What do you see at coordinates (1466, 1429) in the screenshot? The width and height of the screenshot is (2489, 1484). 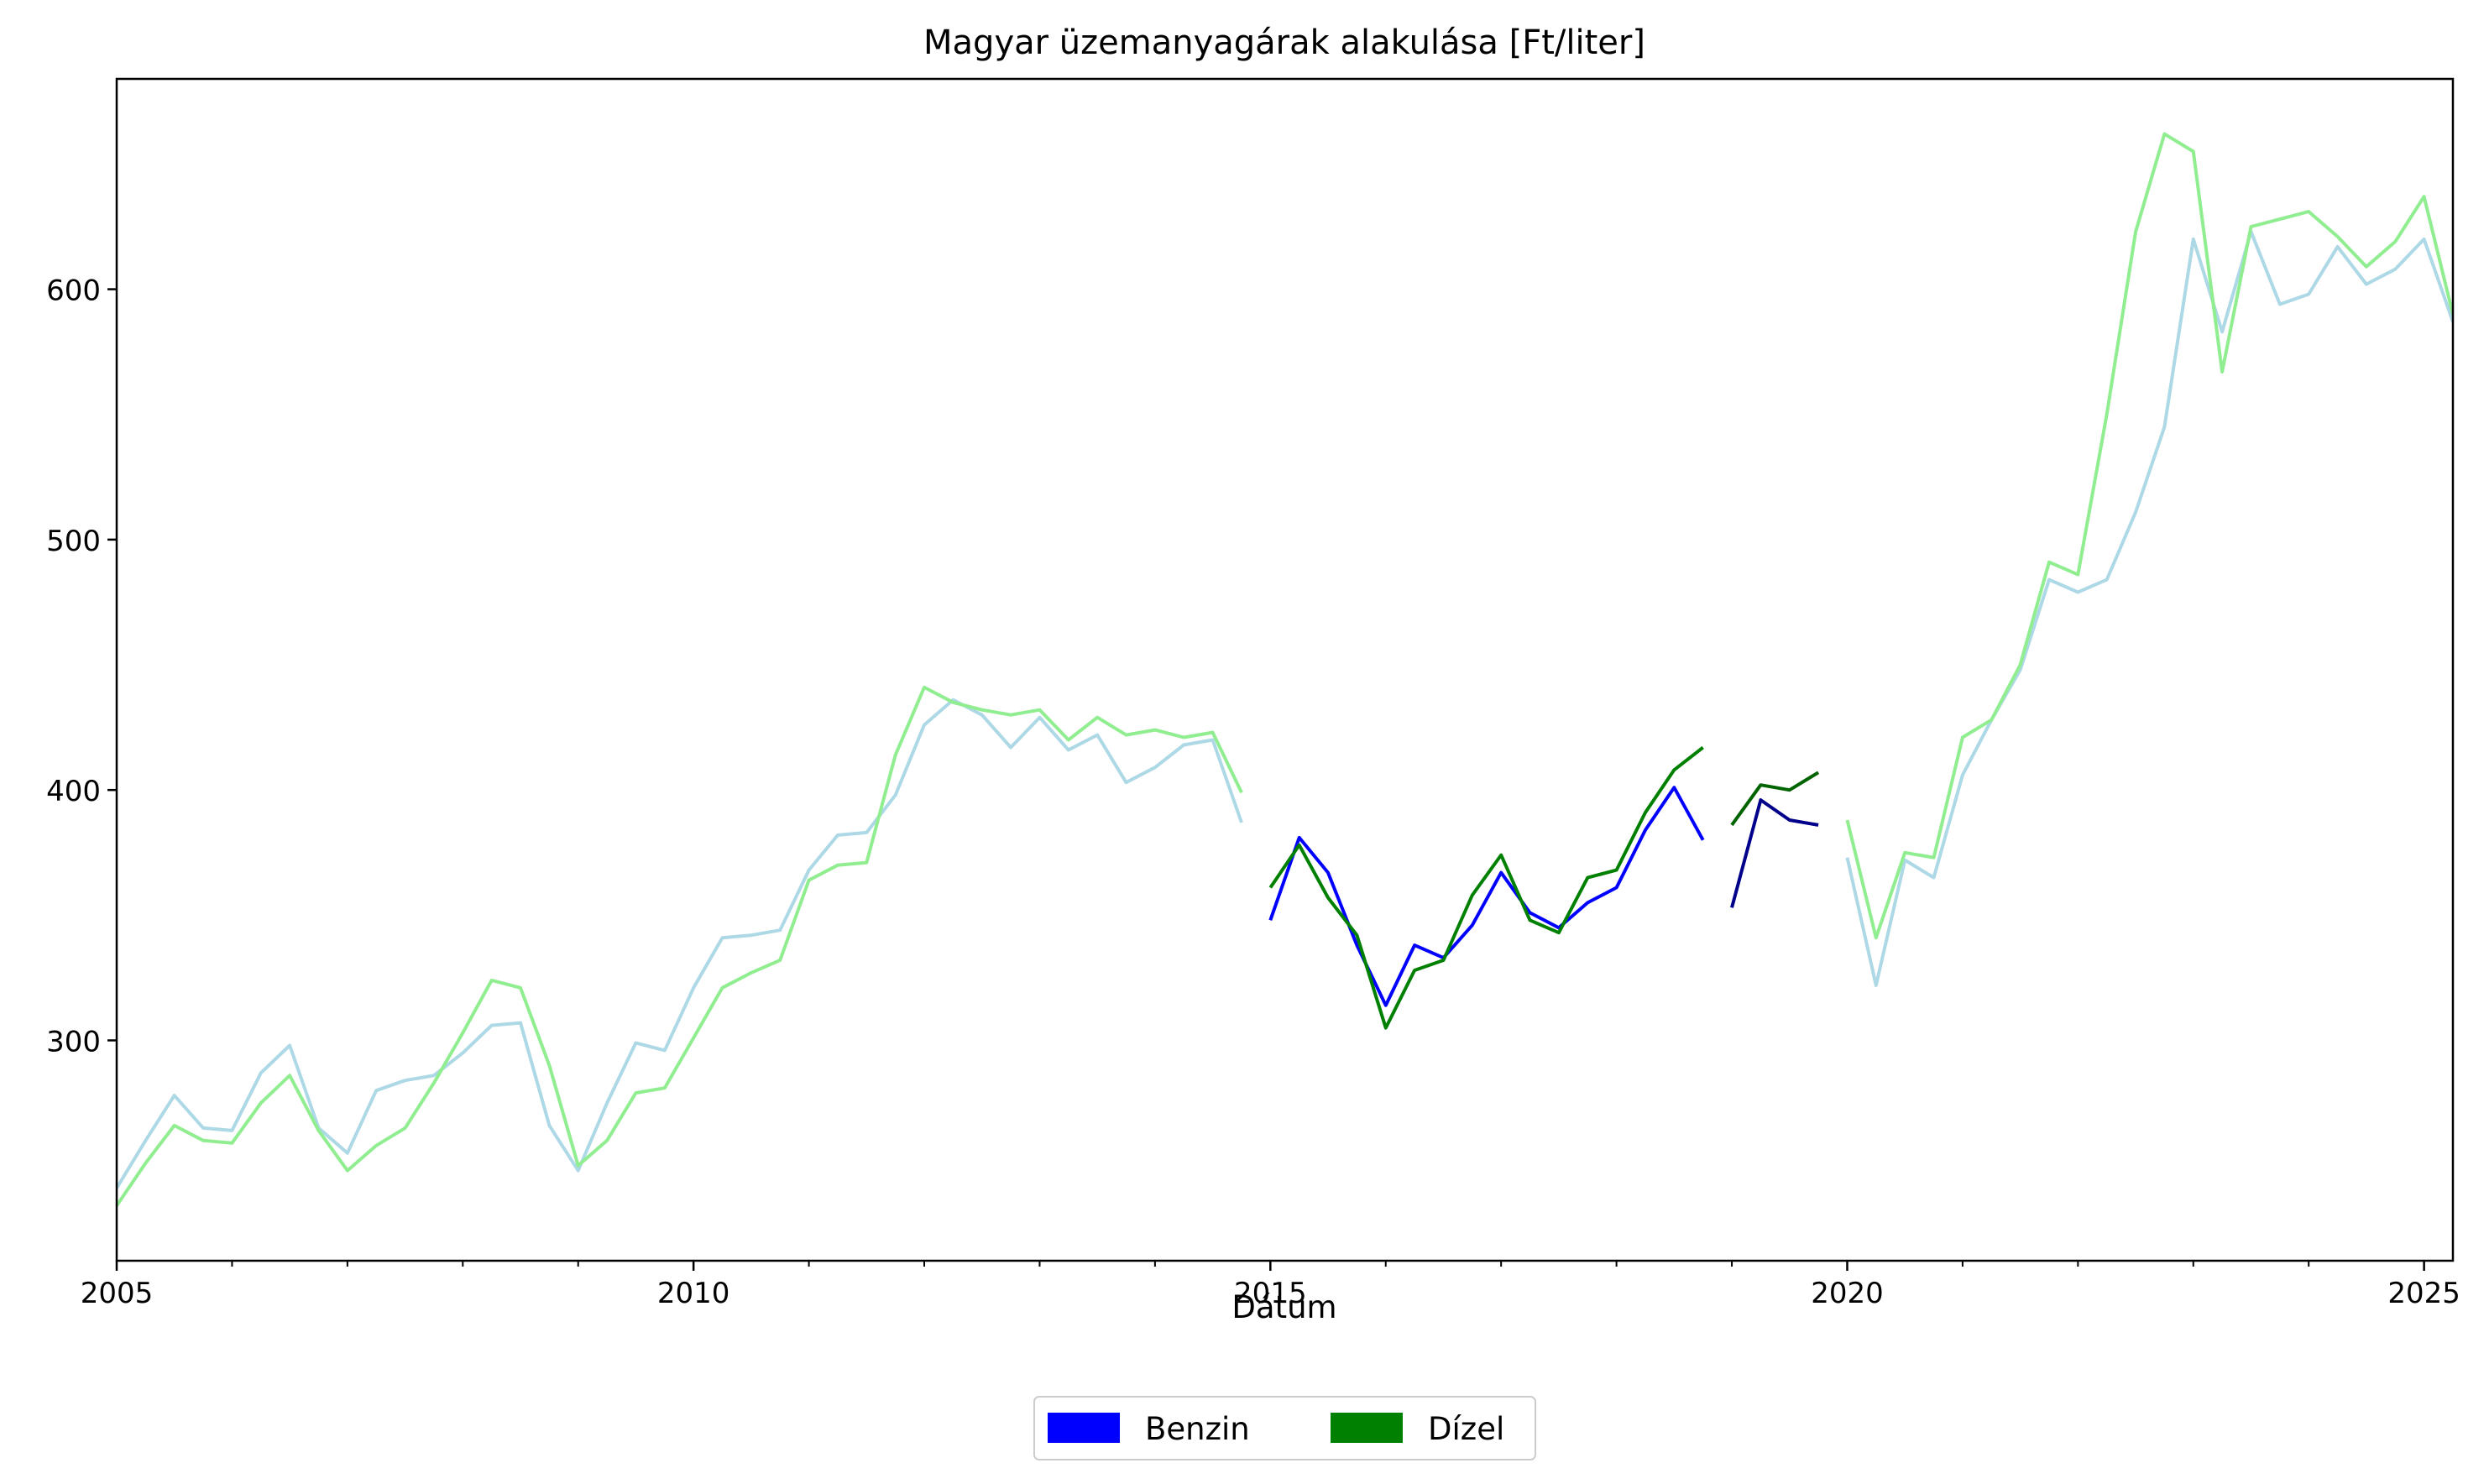 I see `legend-label: Dízel` at bounding box center [1466, 1429].